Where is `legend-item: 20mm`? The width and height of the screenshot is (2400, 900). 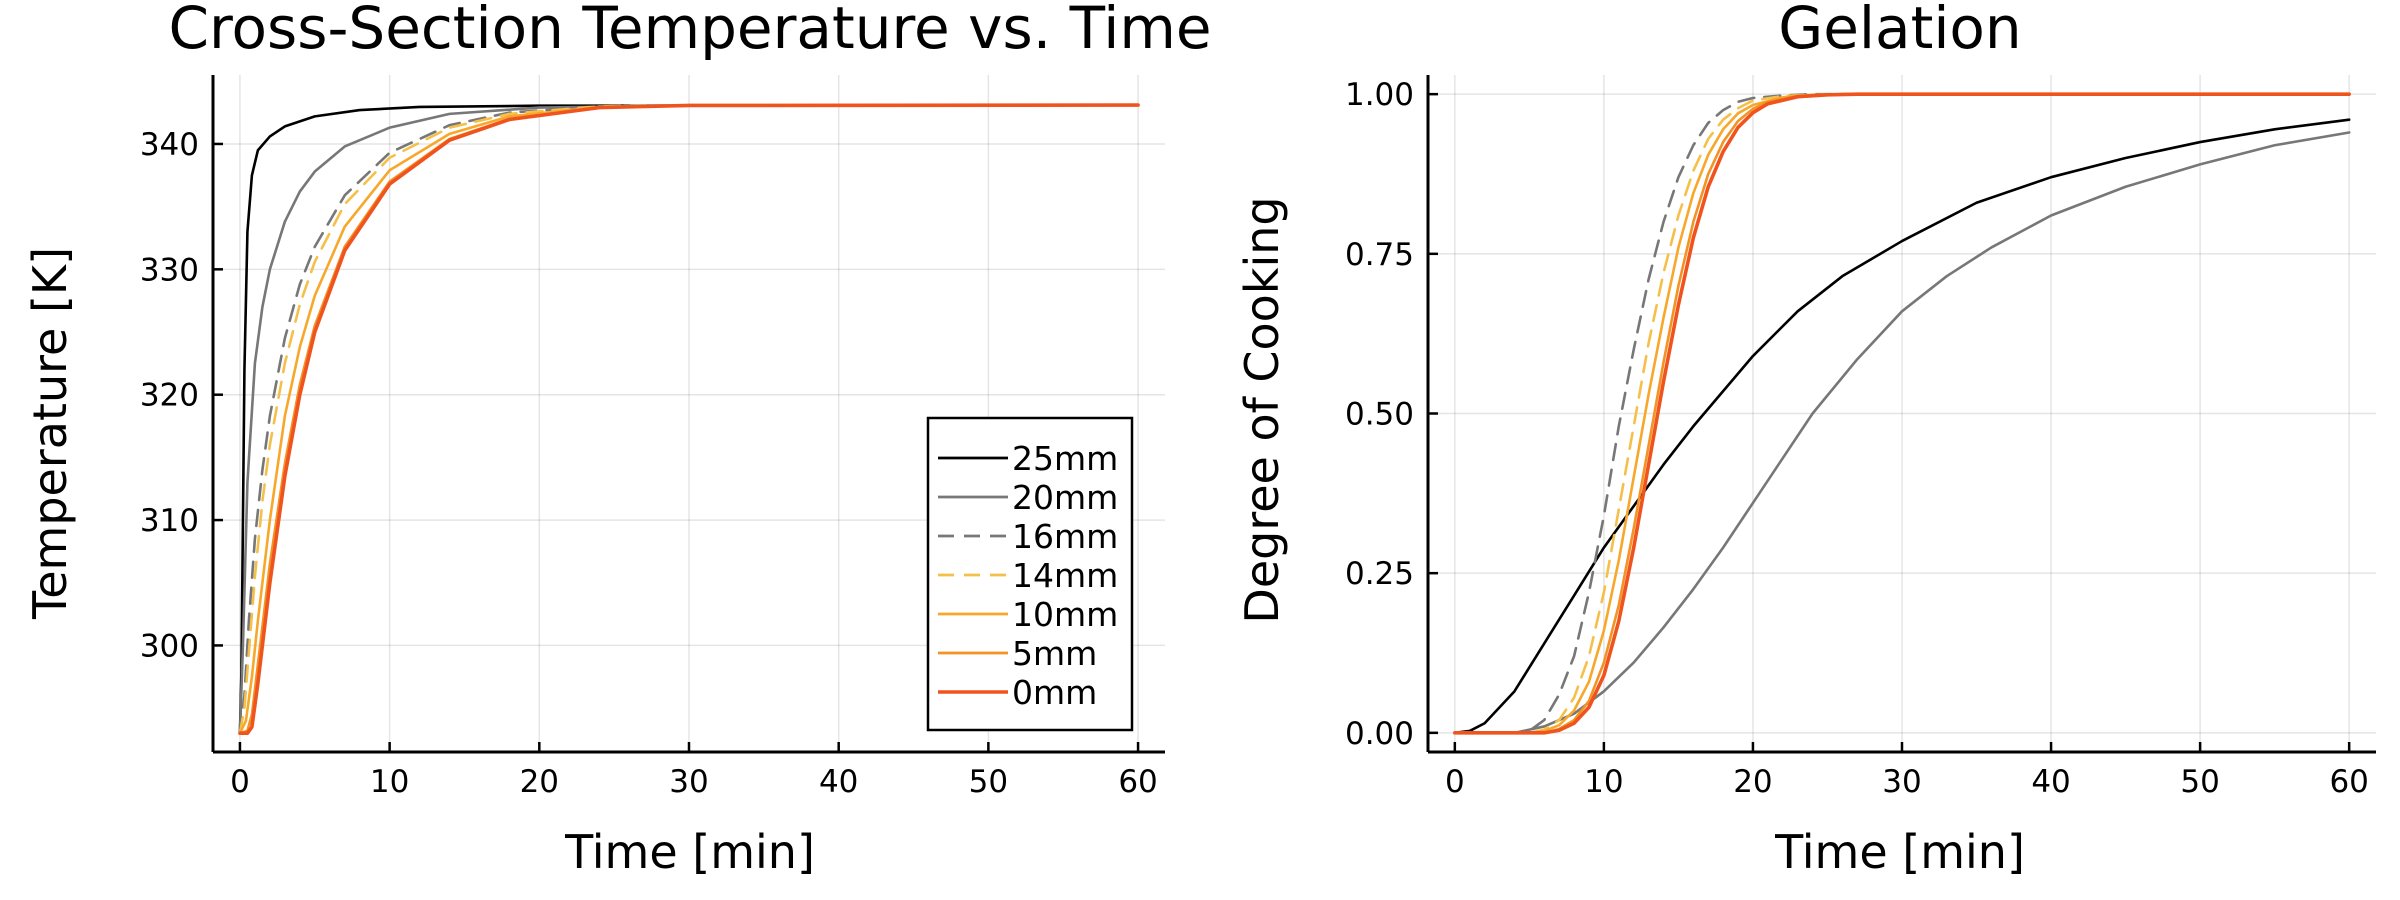 legend-item: 20mm is located at coordinates (1028, 497).